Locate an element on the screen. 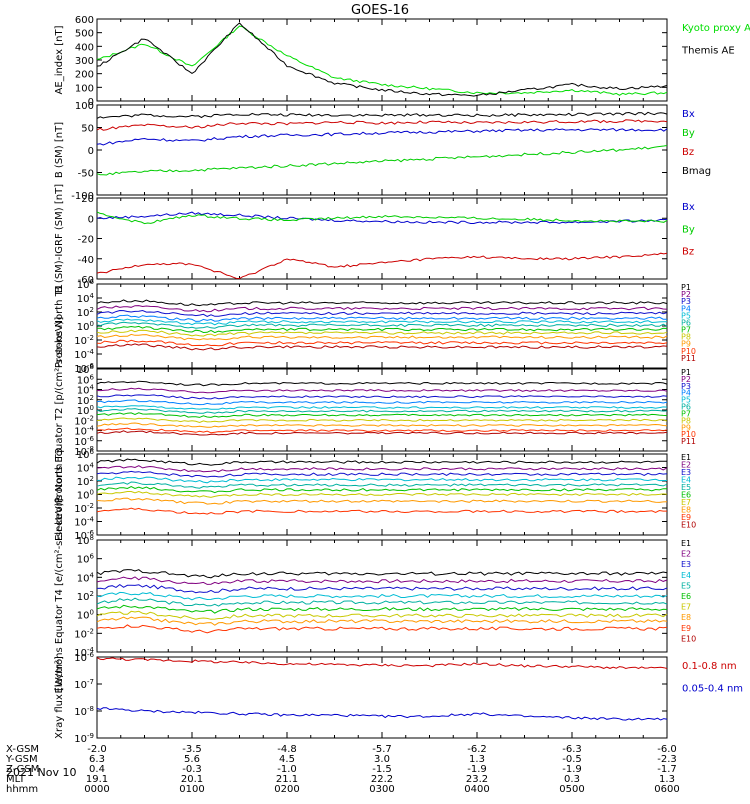 This screenshot has width=750, height=804. ephemeris-value: -0.5 is located at coordinates (572, 759).